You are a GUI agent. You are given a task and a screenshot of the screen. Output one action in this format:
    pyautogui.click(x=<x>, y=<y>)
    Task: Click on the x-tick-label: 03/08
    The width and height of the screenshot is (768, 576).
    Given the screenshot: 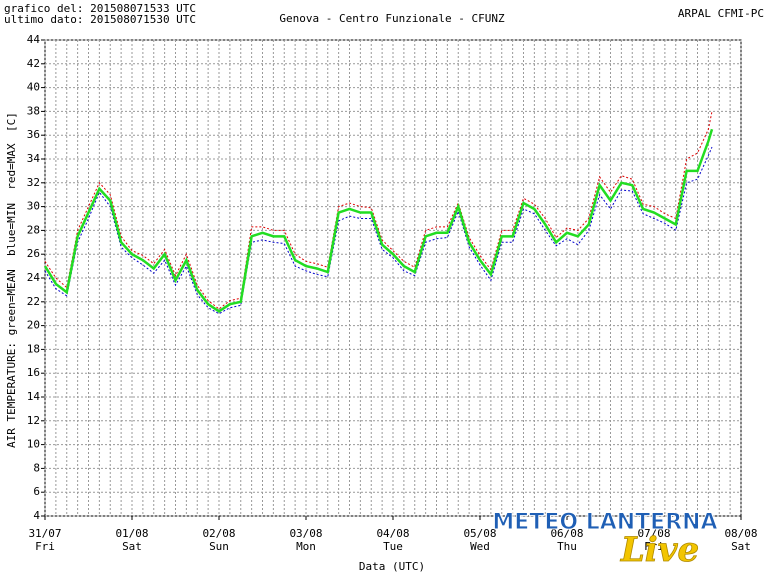 What is the action you would take?
    pyautogui.click(x=305, y=533)
    